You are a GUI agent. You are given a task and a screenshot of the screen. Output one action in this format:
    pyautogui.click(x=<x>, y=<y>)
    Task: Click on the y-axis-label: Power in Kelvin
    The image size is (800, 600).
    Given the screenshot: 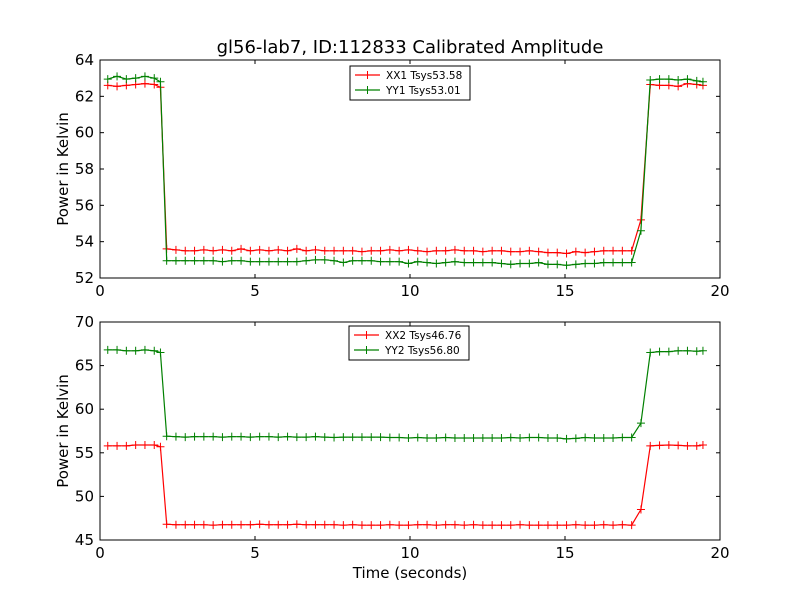 What is the action you would take?
    pyautogui.click(x=63, y=169)
    